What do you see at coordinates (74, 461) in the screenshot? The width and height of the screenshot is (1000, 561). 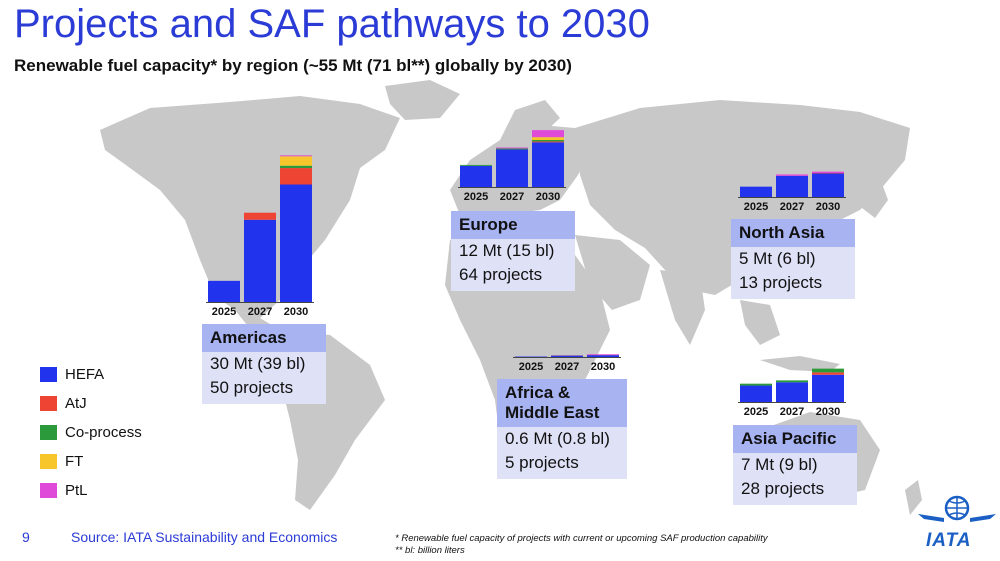 I see `legend-label: FT` at bounding box center [74, 461].